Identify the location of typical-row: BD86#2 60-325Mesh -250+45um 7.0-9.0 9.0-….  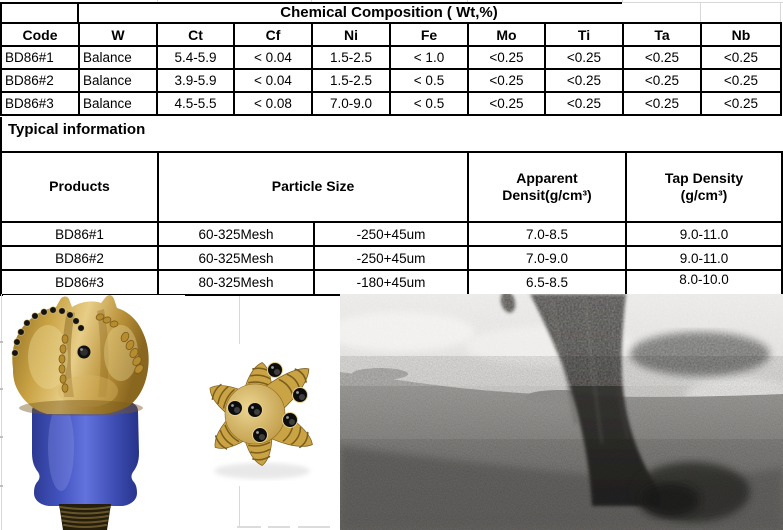
(391, 258).